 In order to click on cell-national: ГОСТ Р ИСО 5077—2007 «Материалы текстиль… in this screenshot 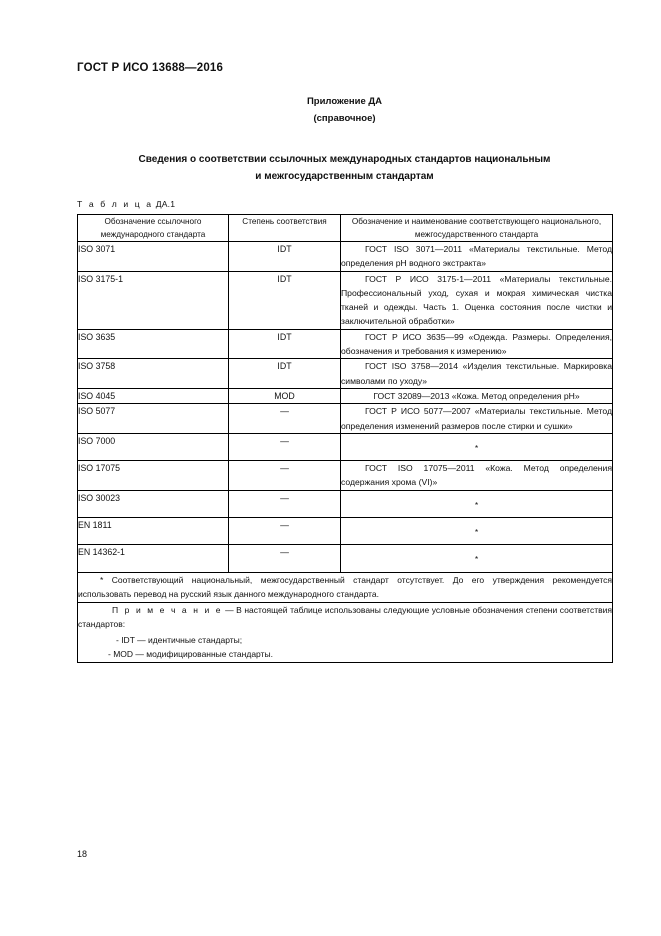, I will do `click(476, 418)`.